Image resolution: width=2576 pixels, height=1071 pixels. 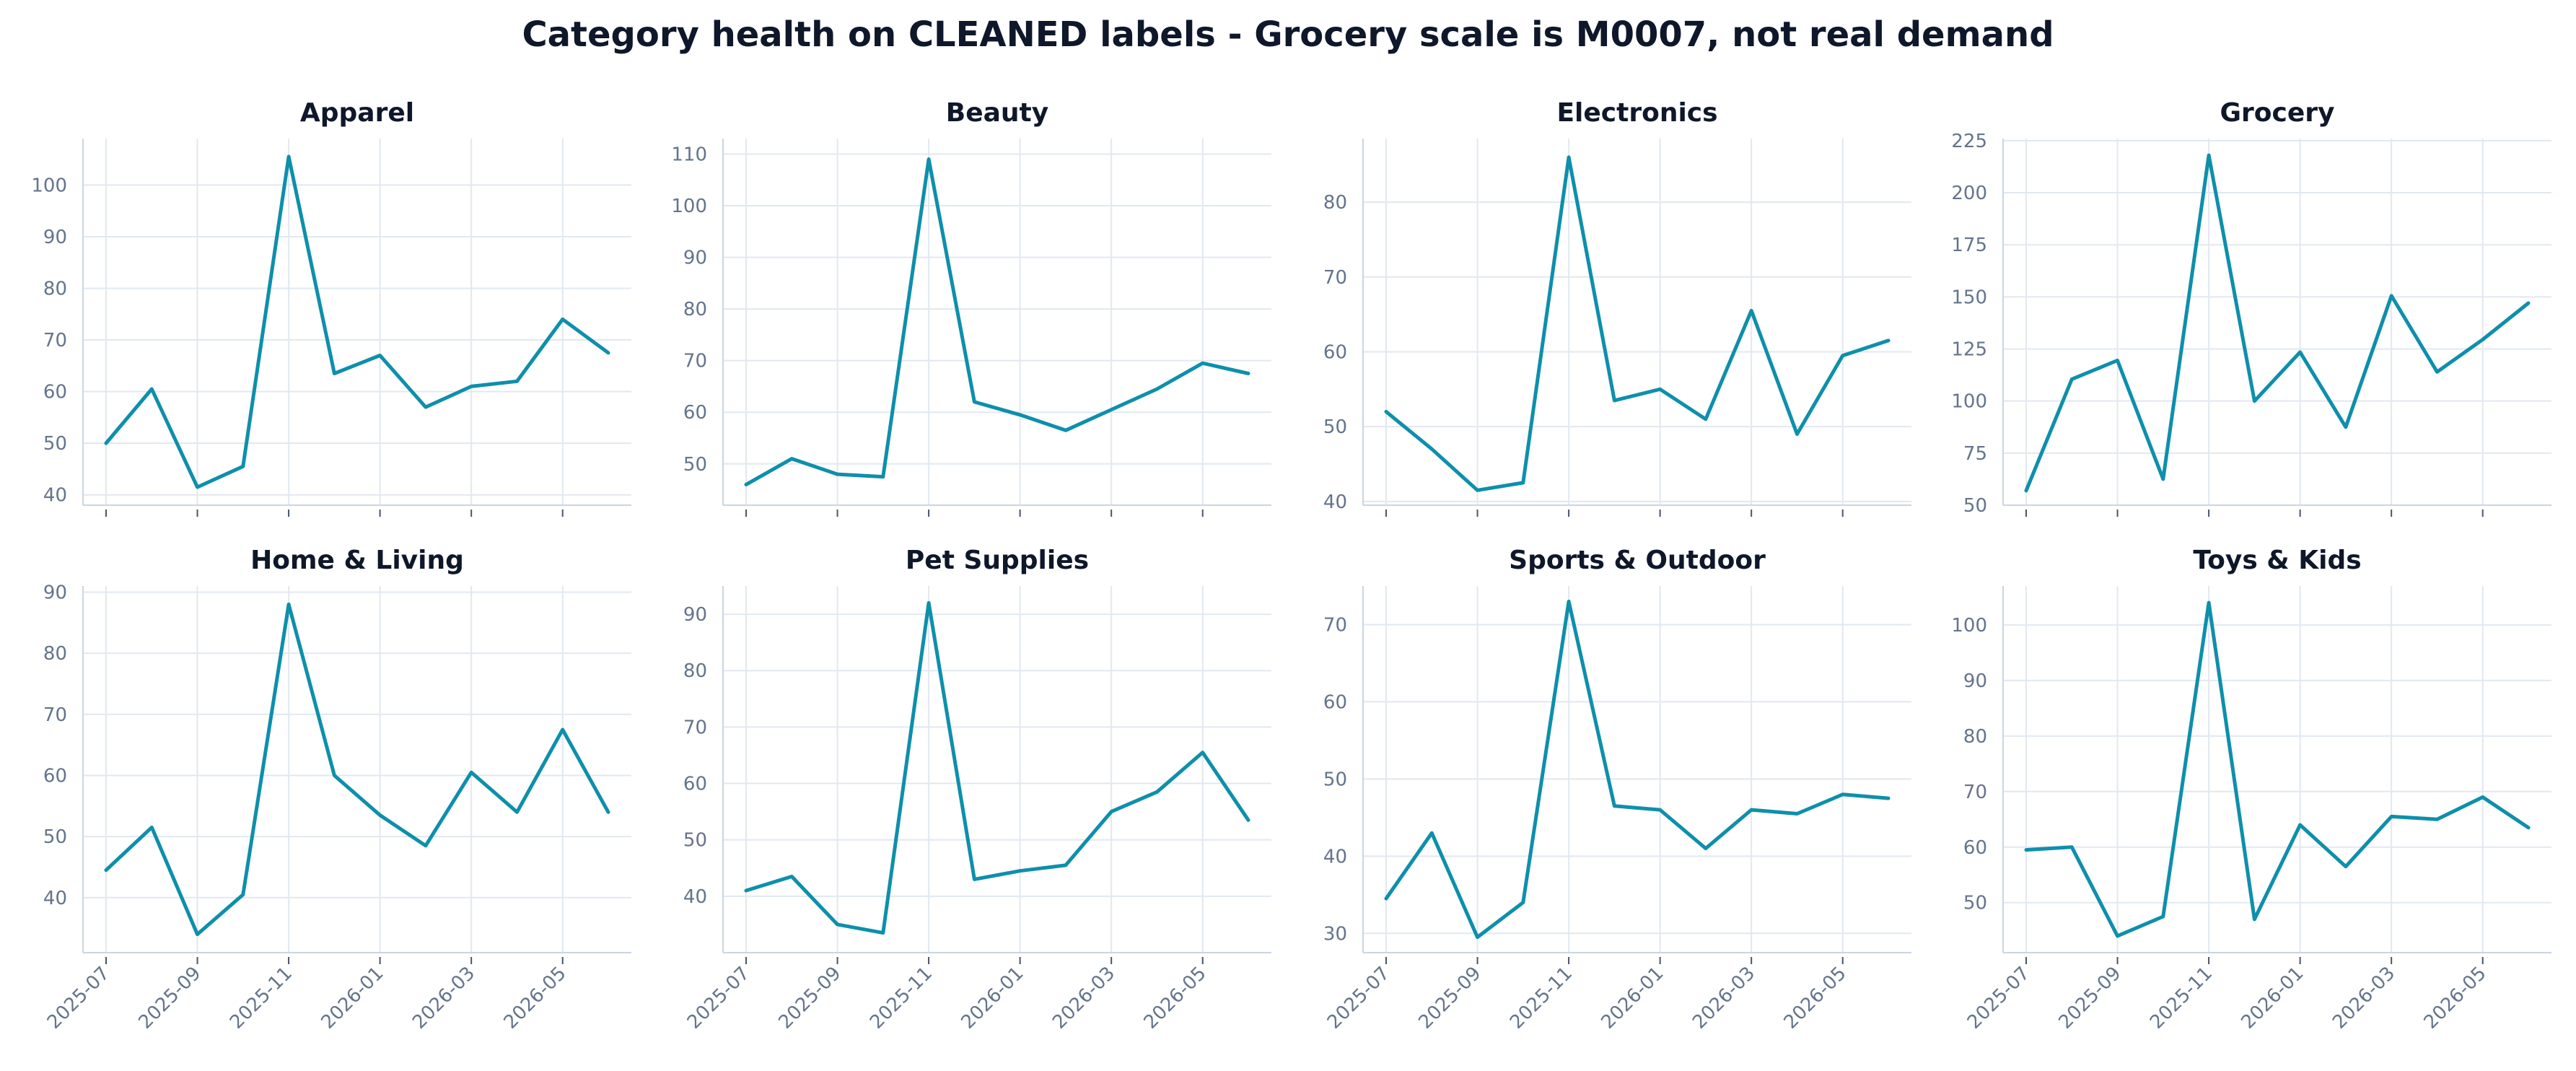 I want to click on y-tick-label: 150, so click(x=1969, y=297).